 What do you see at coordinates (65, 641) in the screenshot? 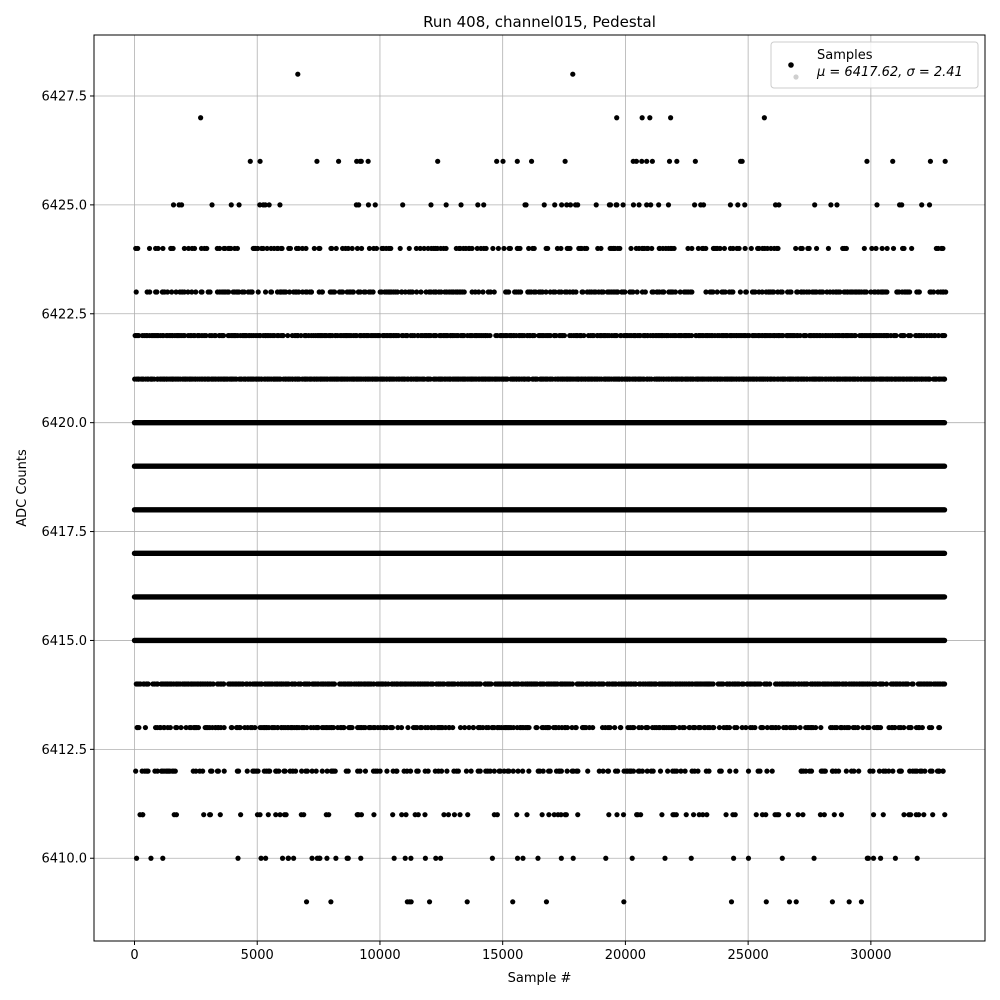
I see `y-tick-label: 6415.0` at bounding box center [65, 641].